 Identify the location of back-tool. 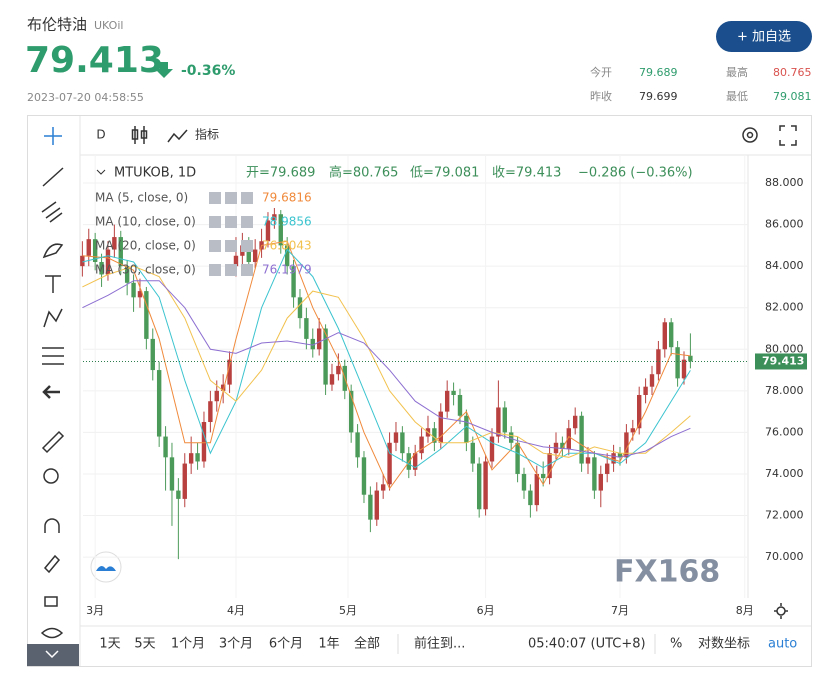
(51, 392).